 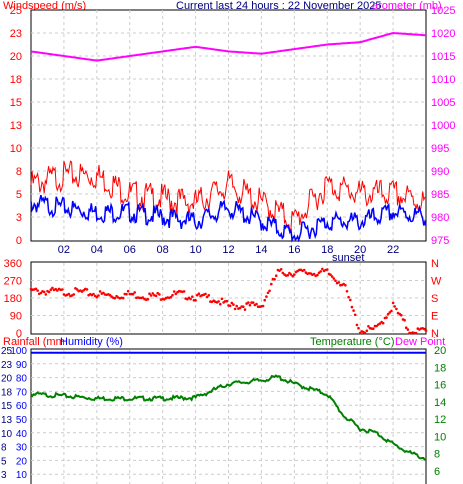 I want to click on barometer-axis-title: arometer (mb), so click(x=407, y=6).